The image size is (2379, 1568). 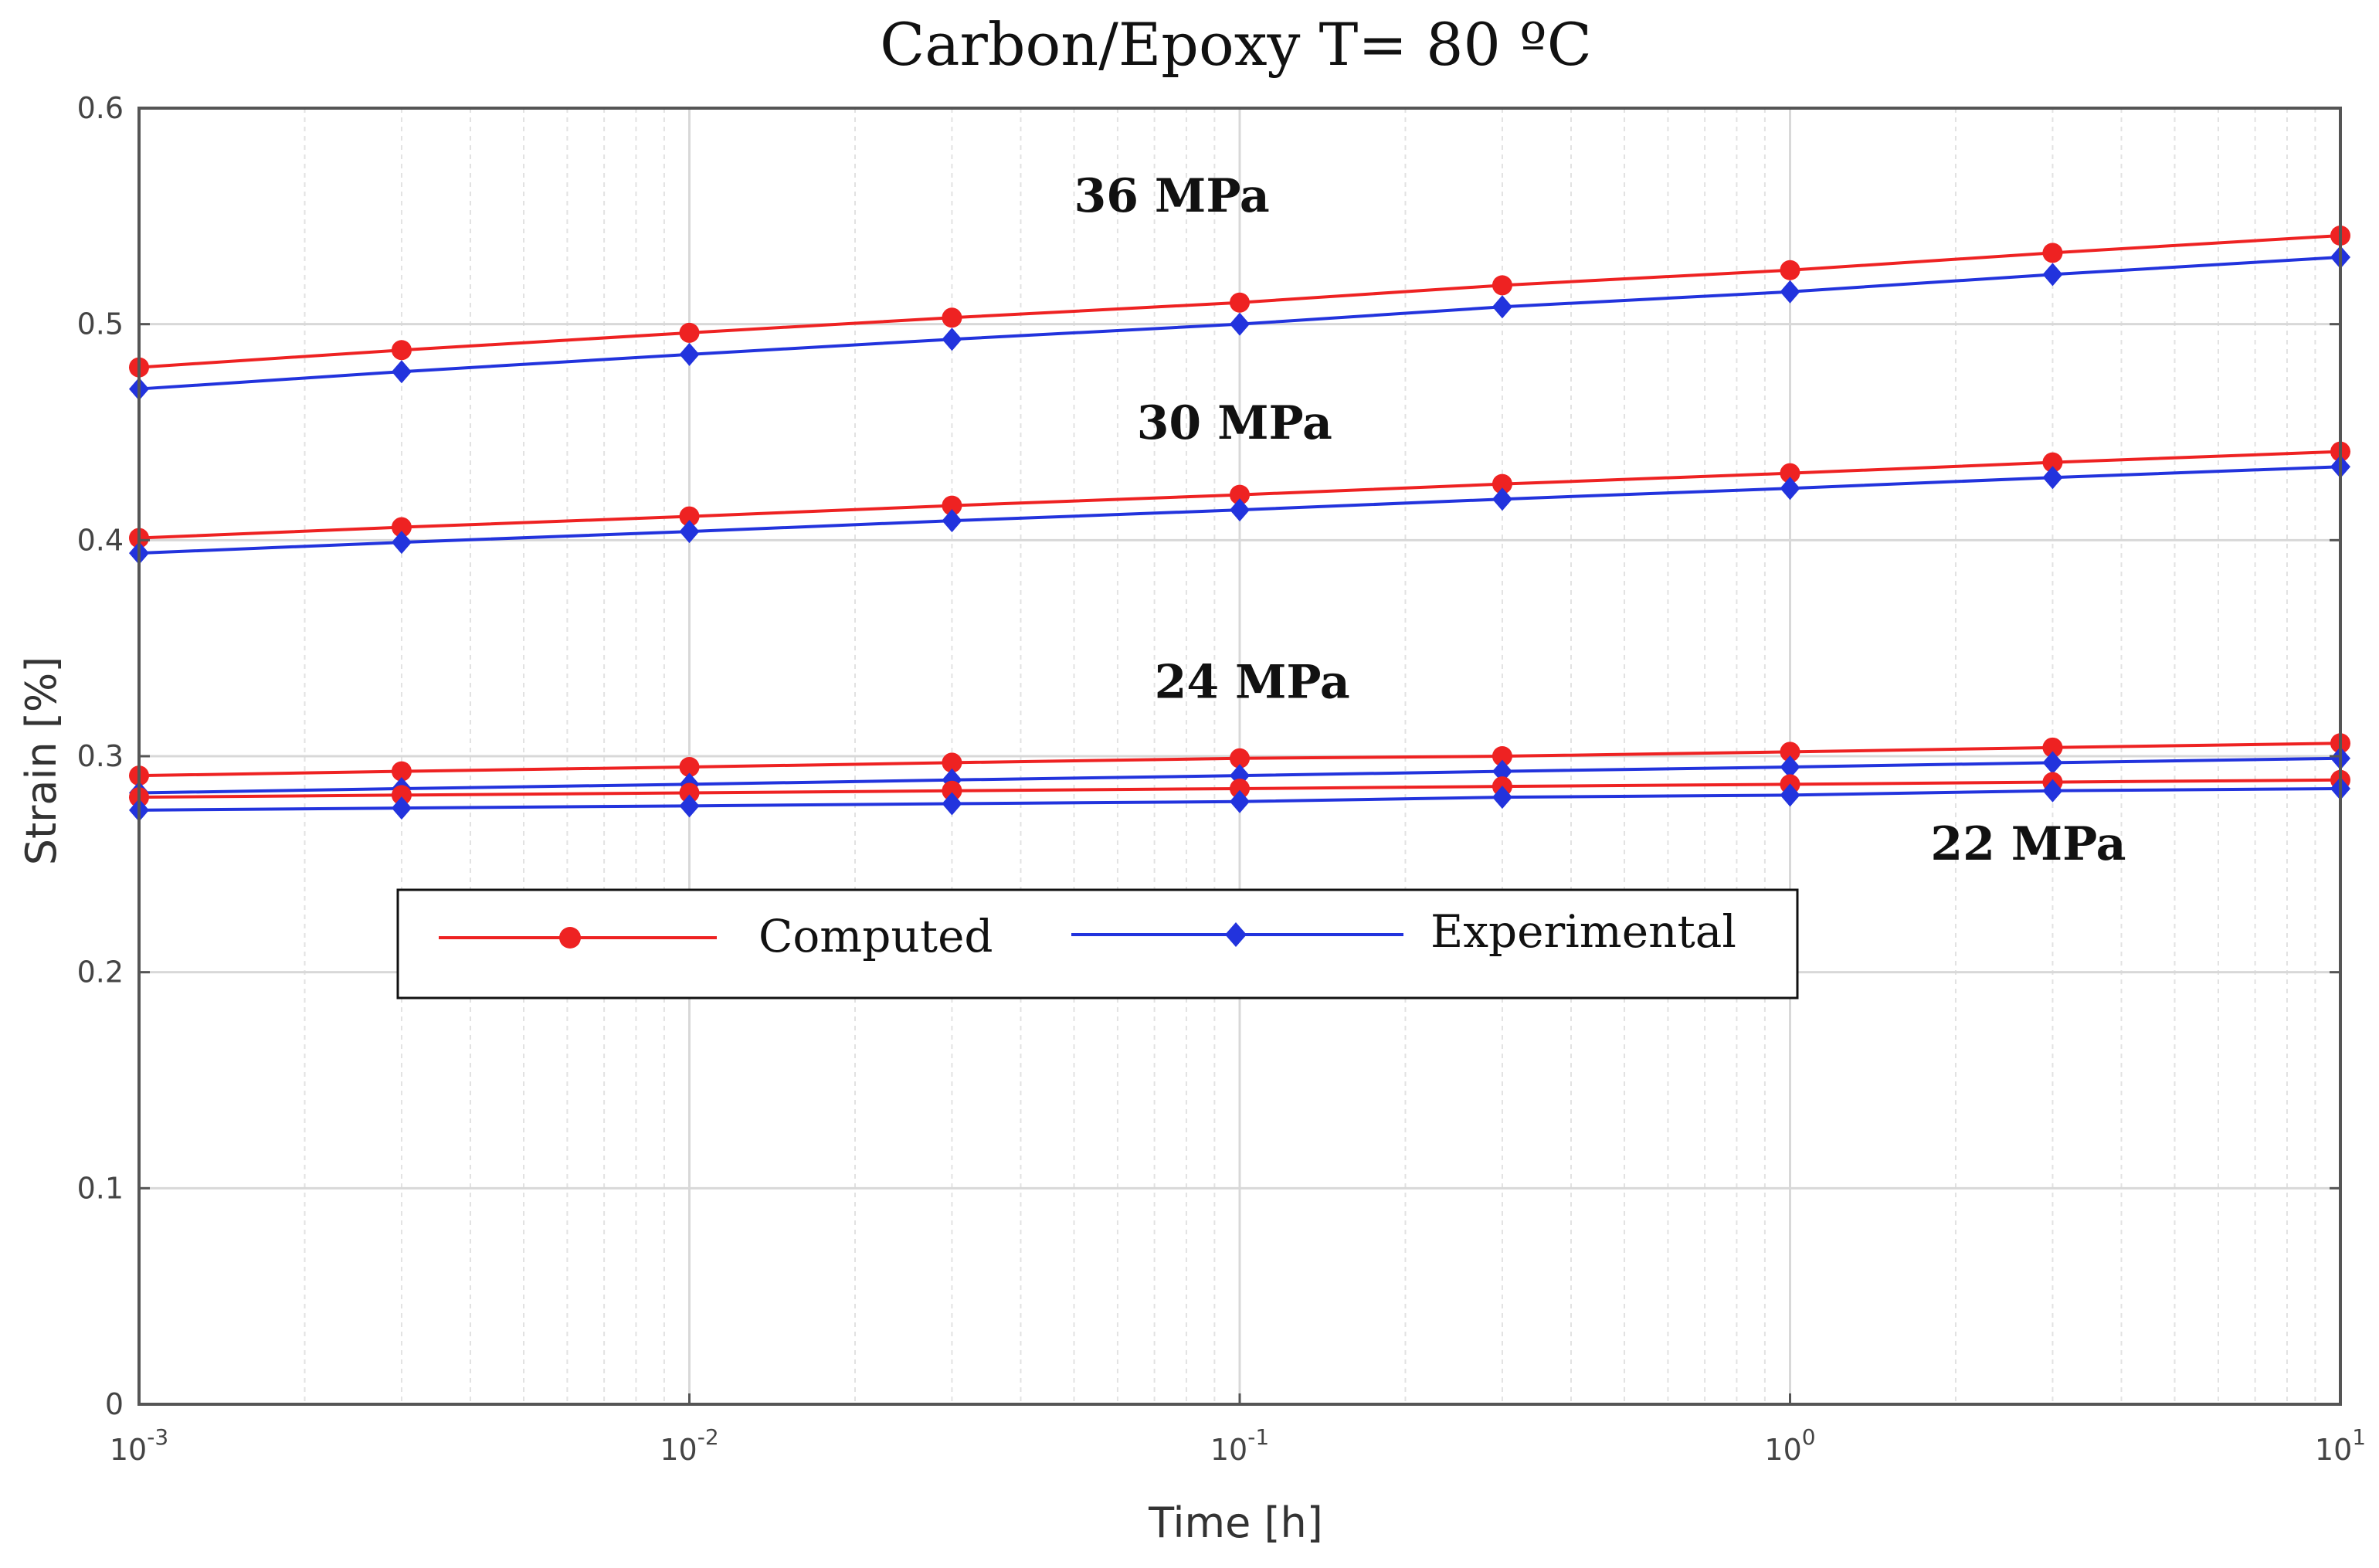 I want to click on legend-computed-marker, so click(x=570, y=938).